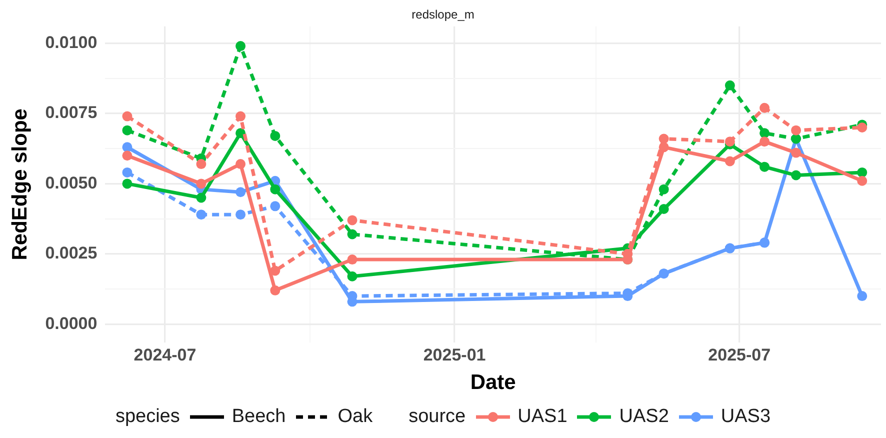 This screenshot has height=438, width=886. I want to click on legend-label: UAS2, so click(644, 417).